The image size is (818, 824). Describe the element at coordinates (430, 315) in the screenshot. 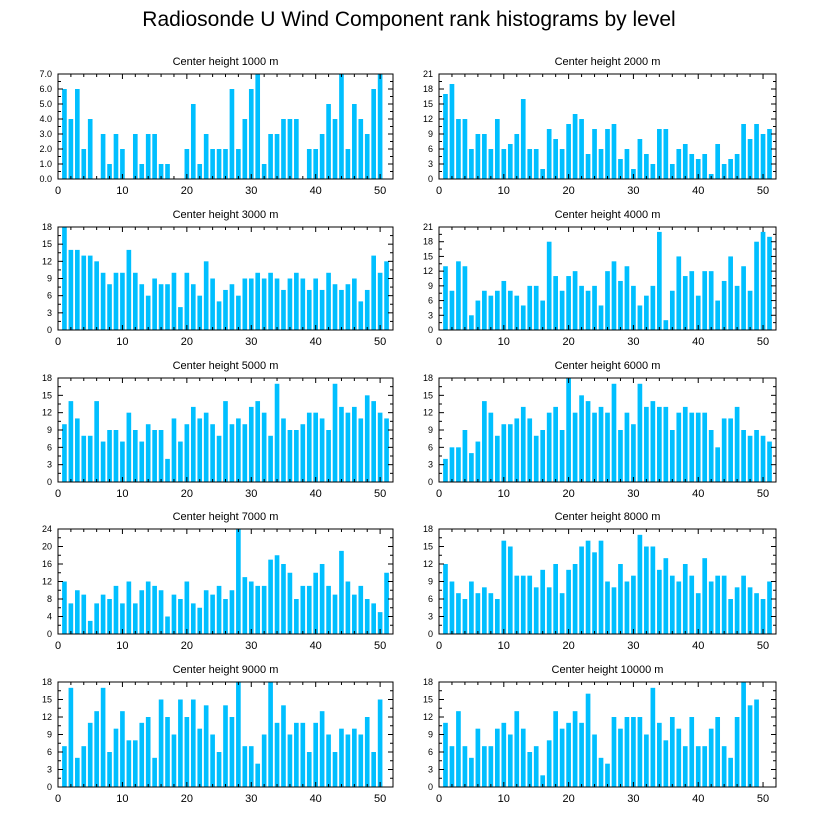

I see `y-tick-label: 3` at that location.